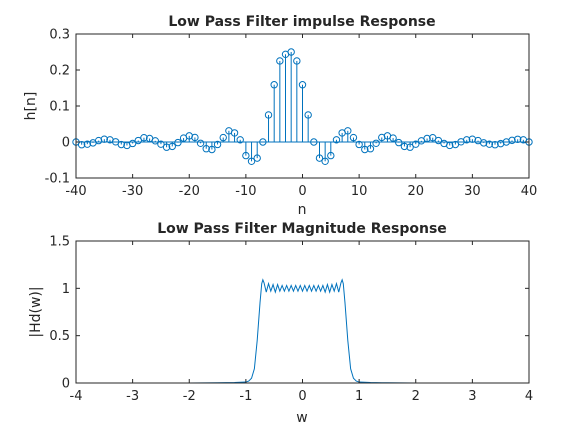 The height and width of the screenshot is (437, 583). Describe the element at coordinates (132, 396) in the screenshot. I see `magnitude-response-xtick-label: -3` at that location.